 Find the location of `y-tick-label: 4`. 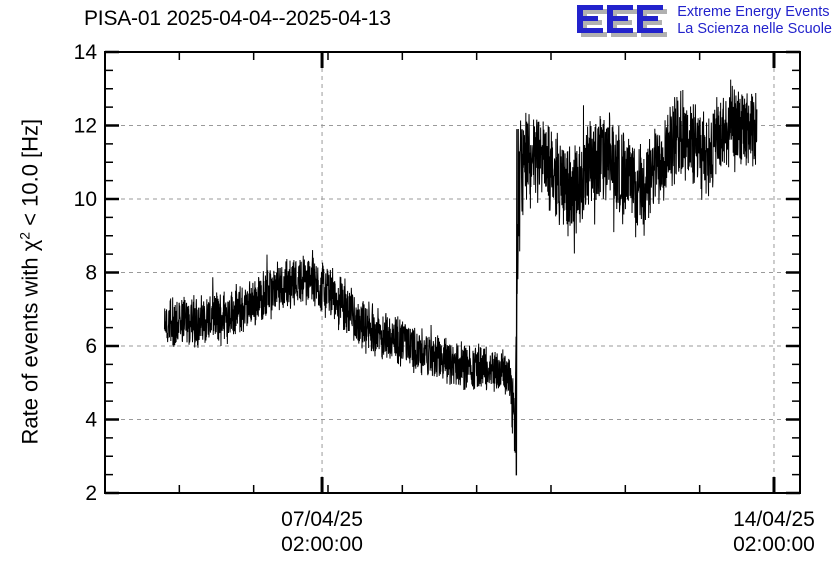

y-tick-label: 4 is located at coordinates (91, 420).